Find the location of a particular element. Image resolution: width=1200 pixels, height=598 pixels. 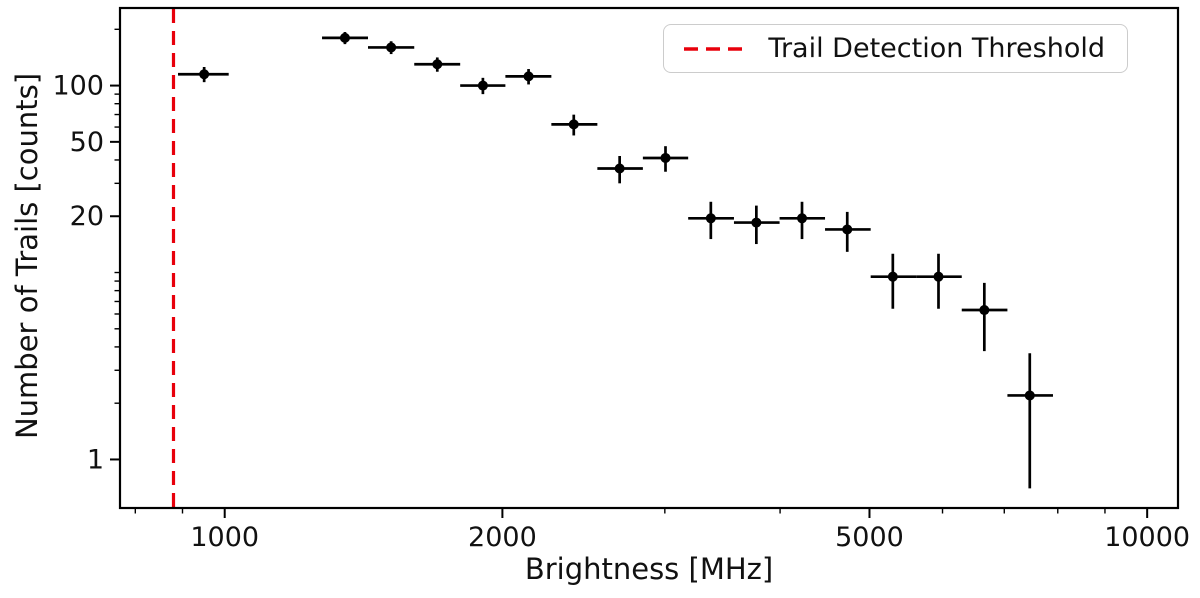

threshold-dashed-line-icon is located at coordinates (716, 48).